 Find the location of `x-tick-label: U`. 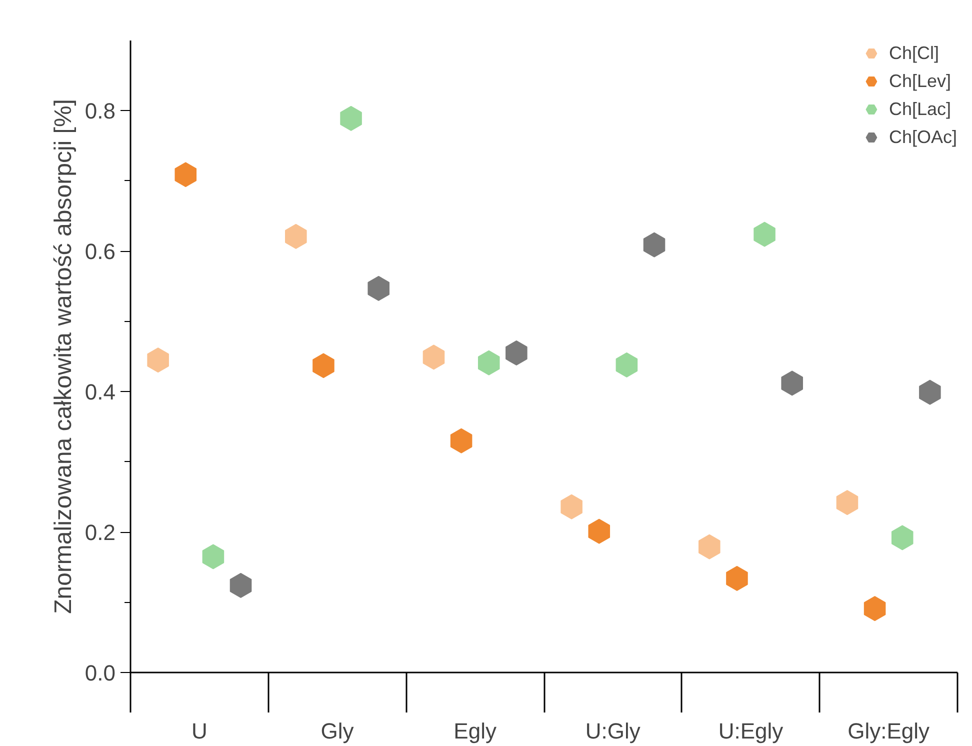

x-tick-label: U is located at coordinates (199, 731).